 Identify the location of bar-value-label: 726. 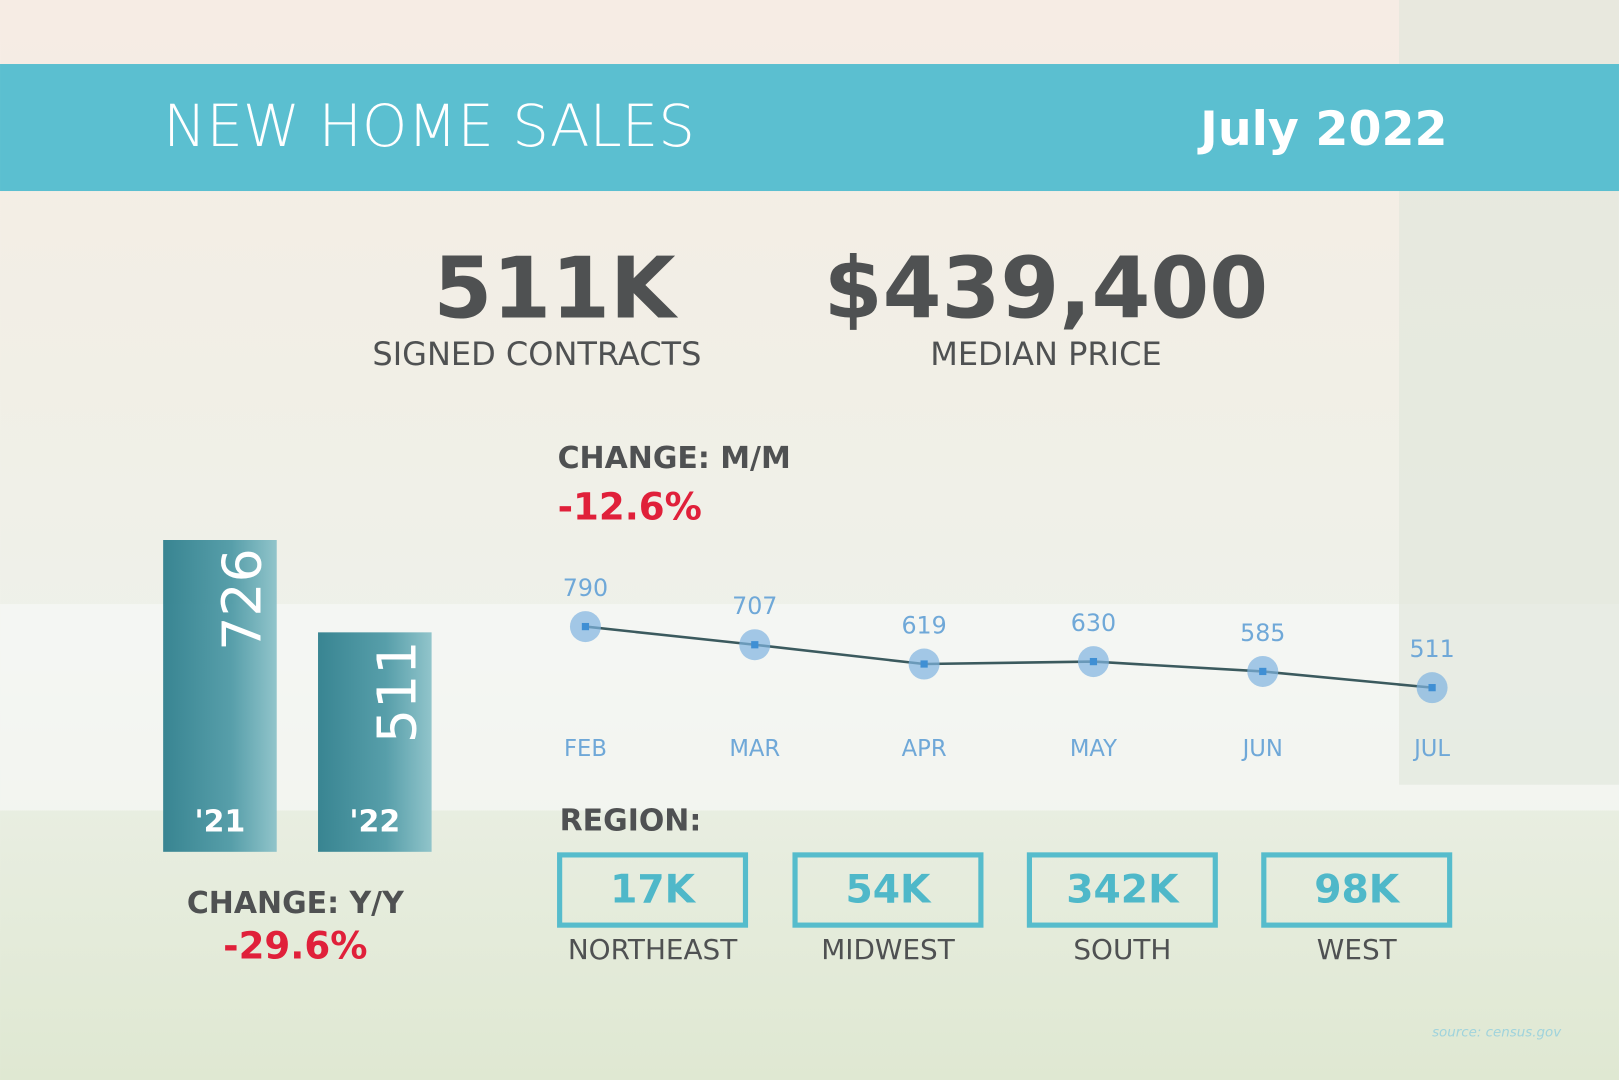
(241, 599).